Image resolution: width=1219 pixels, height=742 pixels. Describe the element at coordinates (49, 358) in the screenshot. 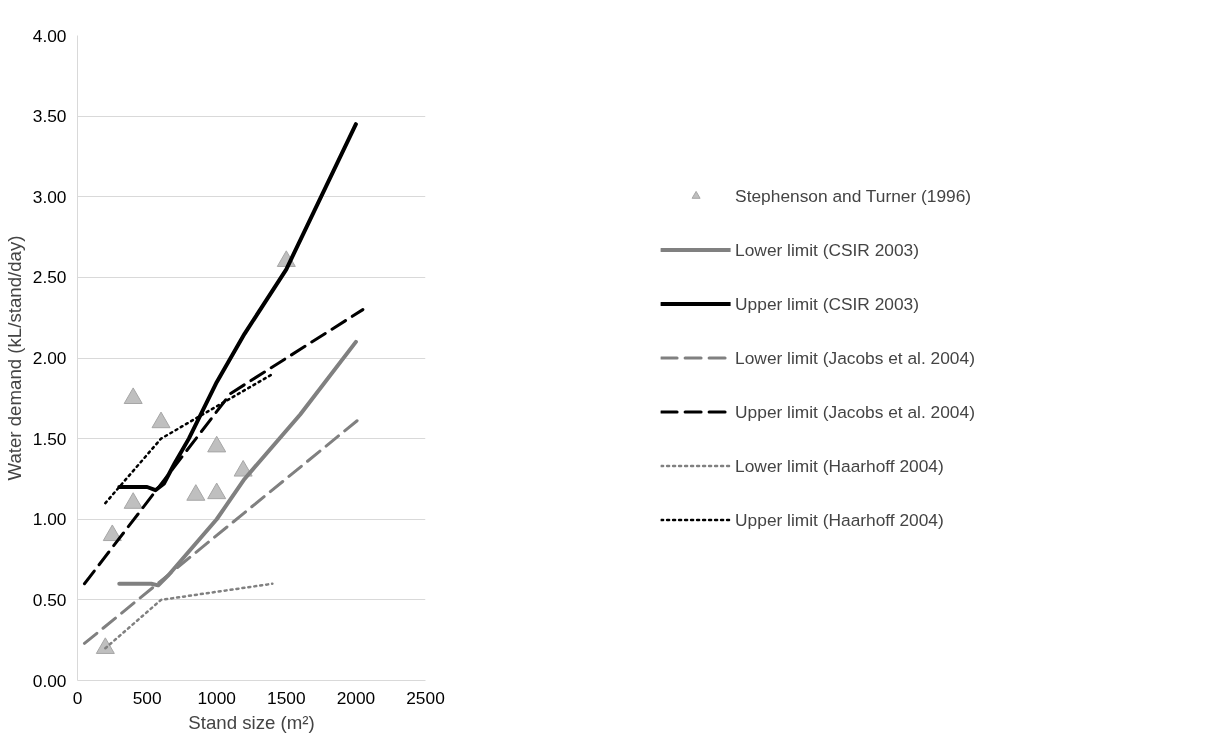

I see `y-tick-label: 2.00` at that location.